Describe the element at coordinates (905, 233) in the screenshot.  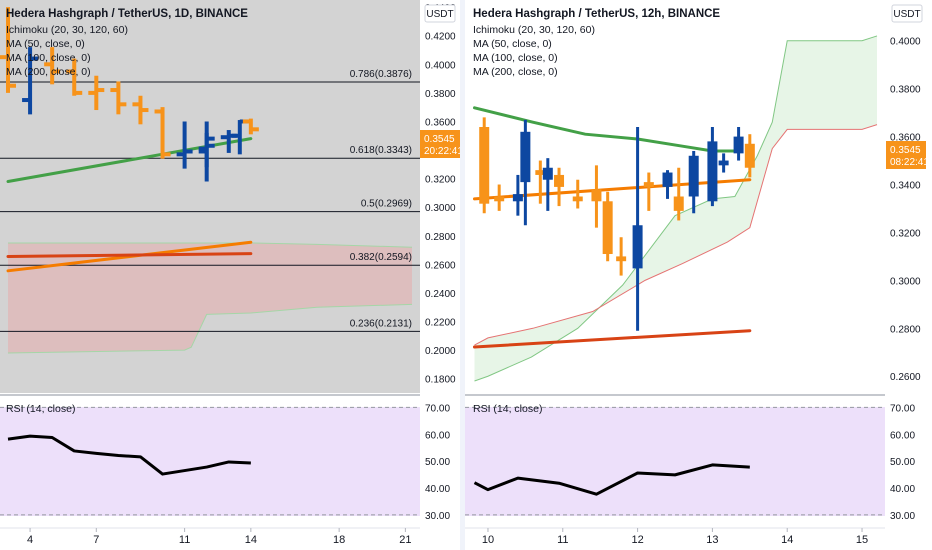
I see `price-tick-label: 0.3200` at that location.